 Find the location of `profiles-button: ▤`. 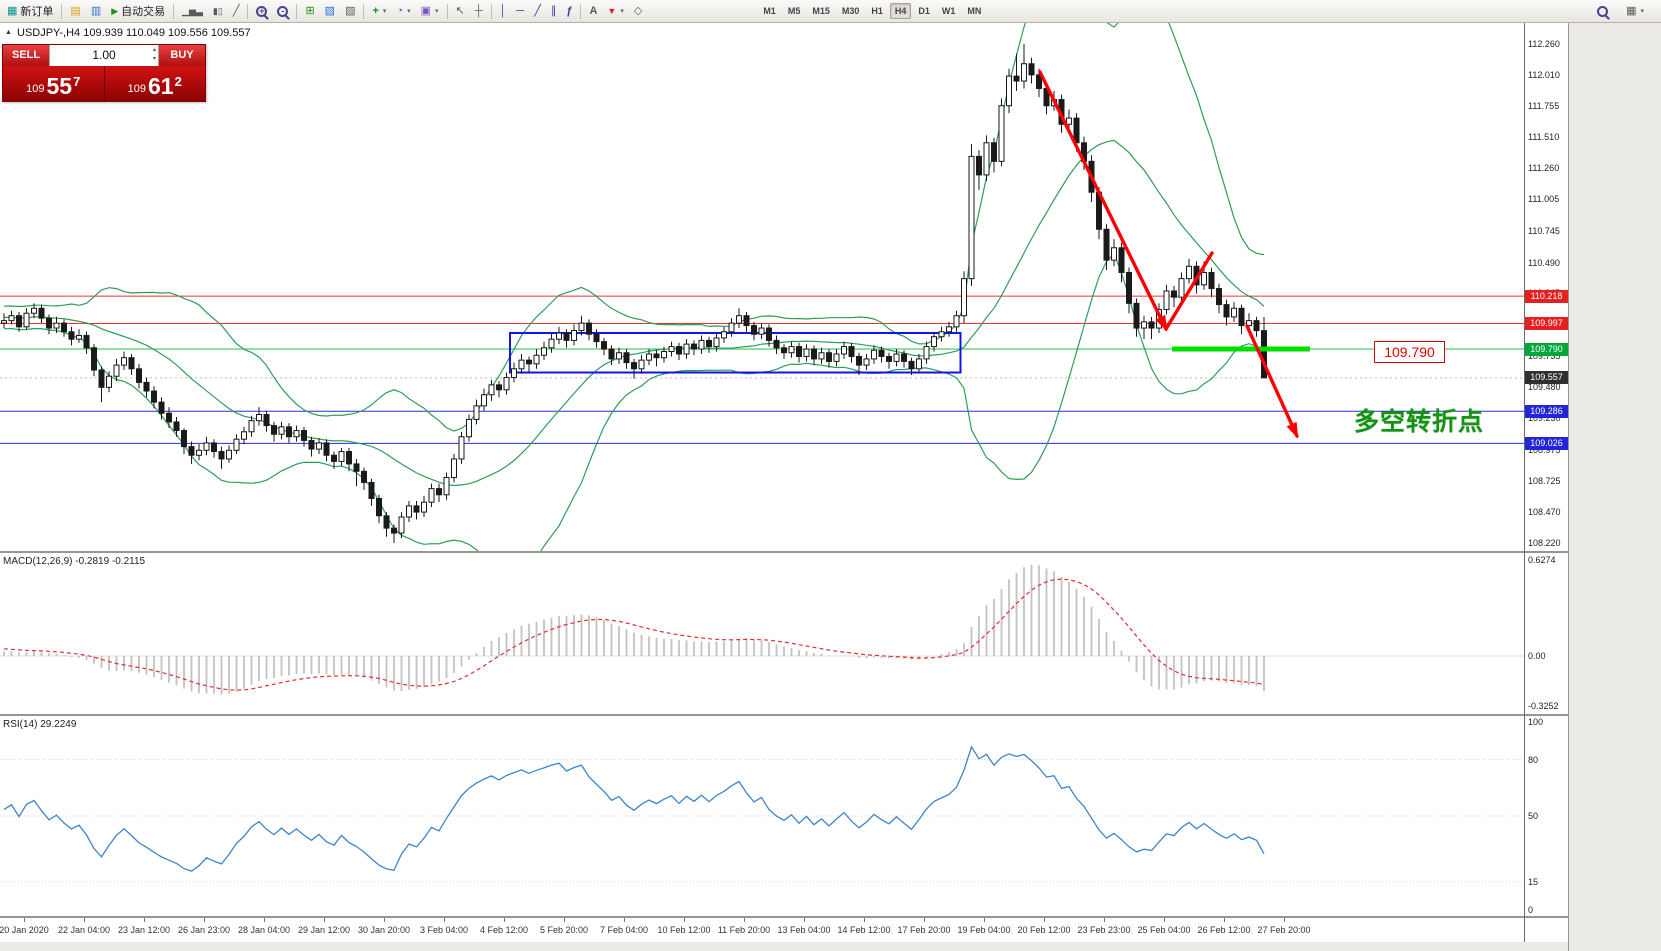

profiles-button: ▤ is located at coordinates (75, 11).